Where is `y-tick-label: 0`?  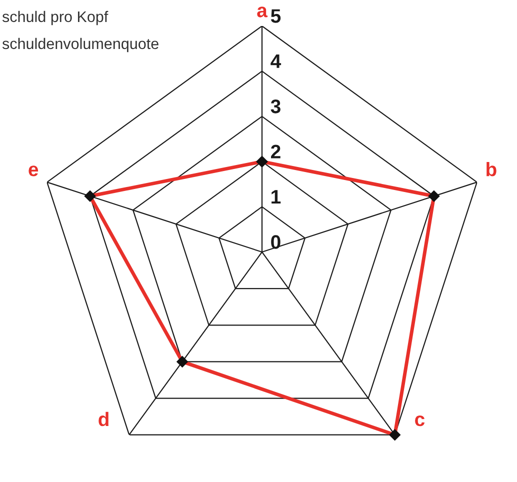
y-tick-label: 0 is located at coordinates (275, 242).